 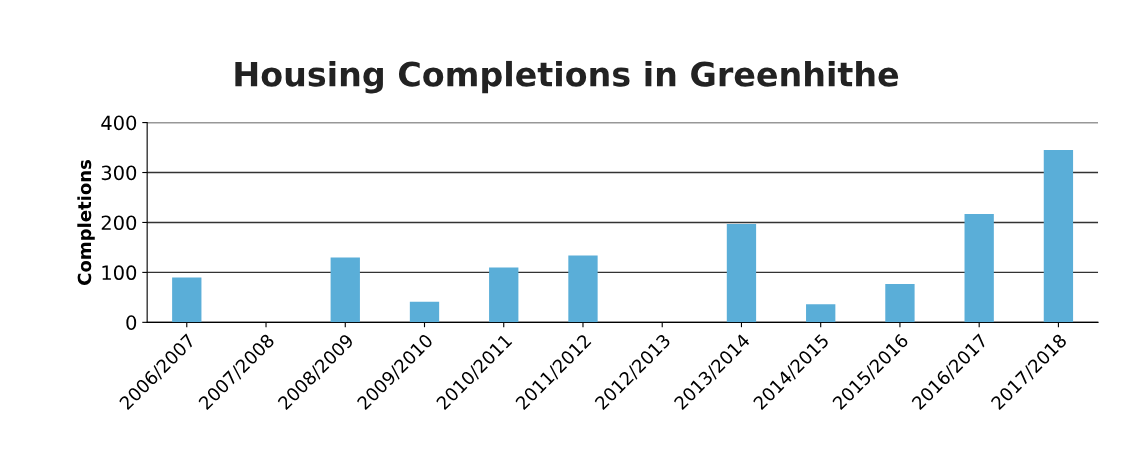 I want to click on y-tick-label: 0, so click(x=131, y=322).